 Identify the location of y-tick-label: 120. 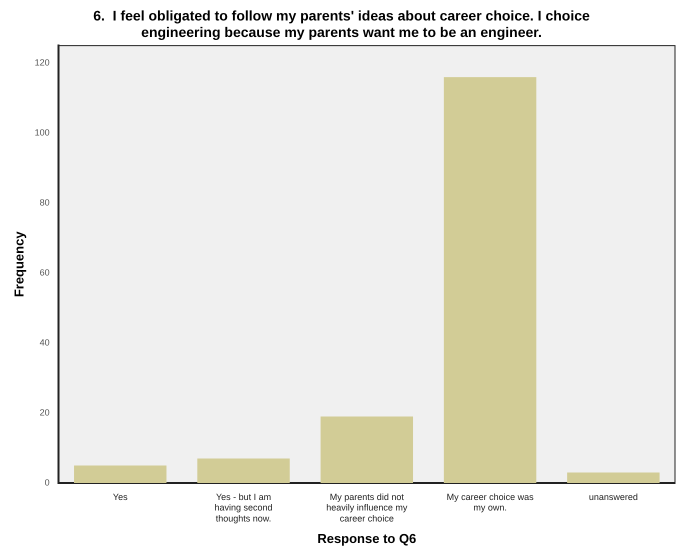
(42, 63).